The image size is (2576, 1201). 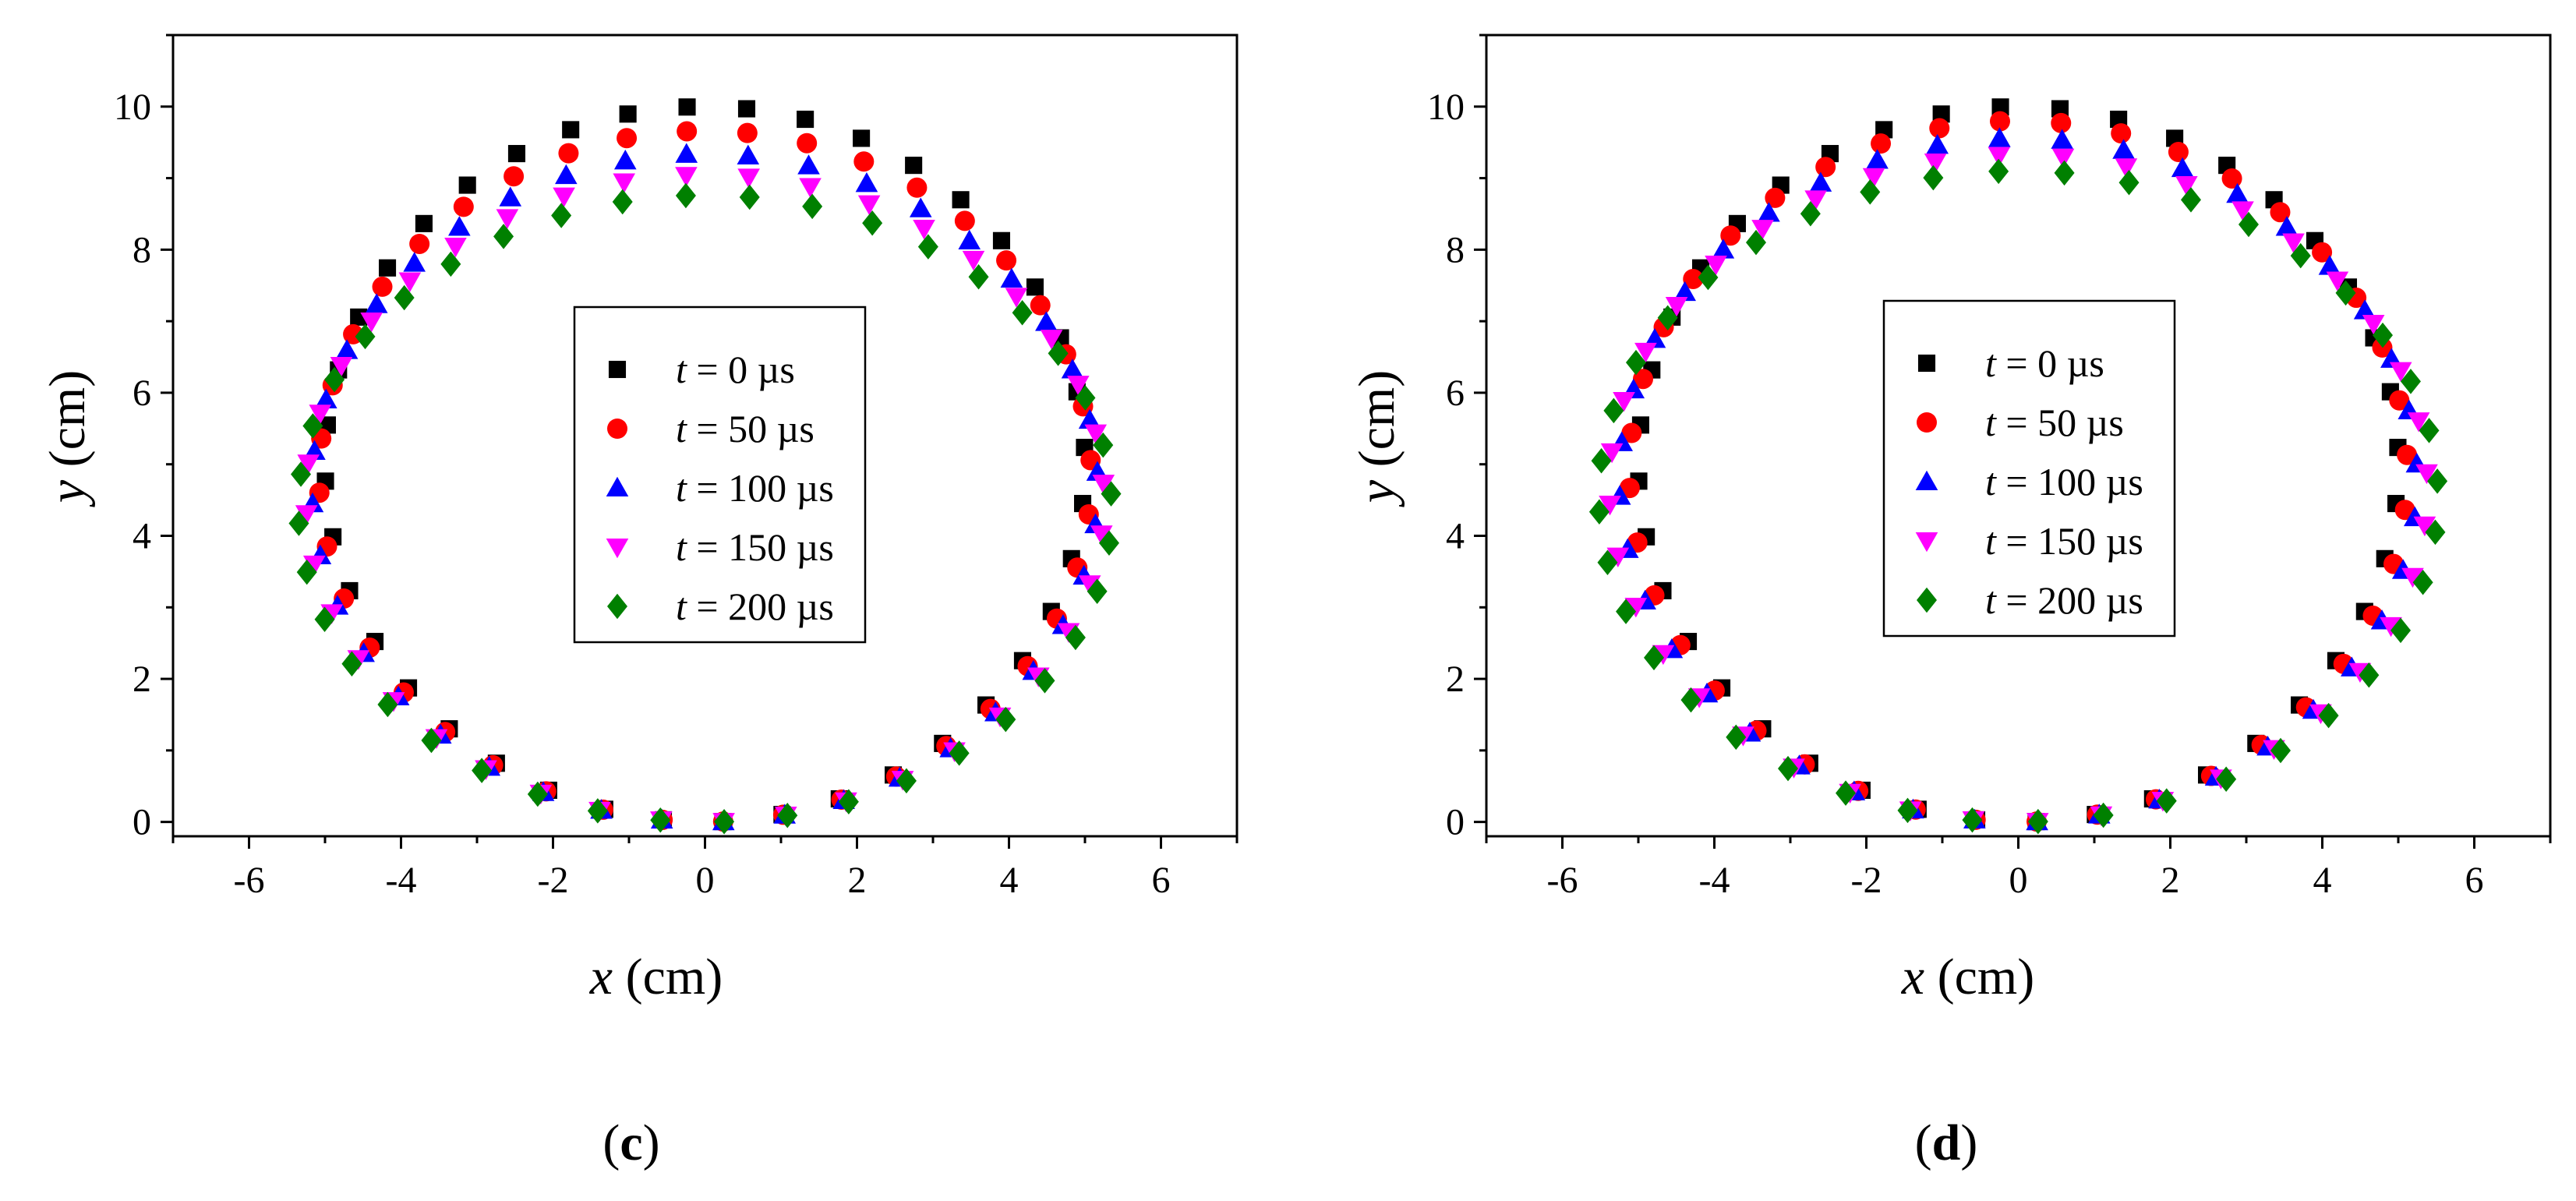 I want to click on x-tick-label: 4, so click(x=2322, y=881).